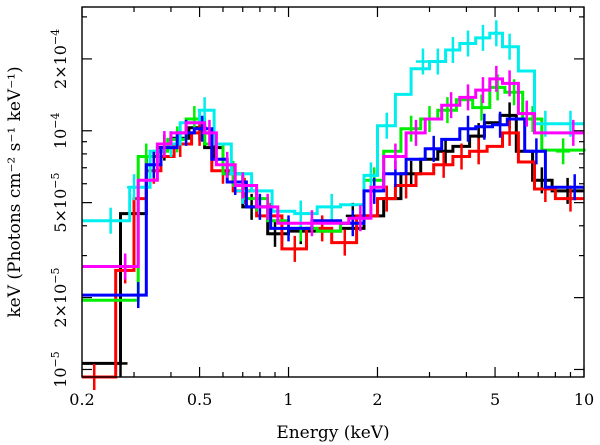 The width and height of the screenshot is (600, 445). Describe the element at coordinates (59, 369) in the screenshot. I see `y-tick-label: 10−5` at that location.